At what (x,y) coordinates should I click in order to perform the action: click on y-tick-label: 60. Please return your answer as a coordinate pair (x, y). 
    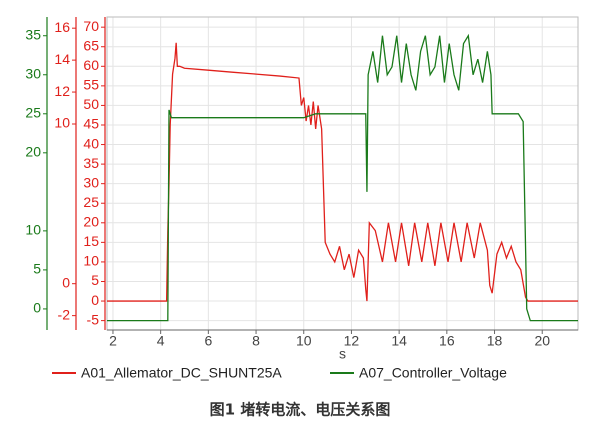
    Looking at the image, I should click on (91, 65).